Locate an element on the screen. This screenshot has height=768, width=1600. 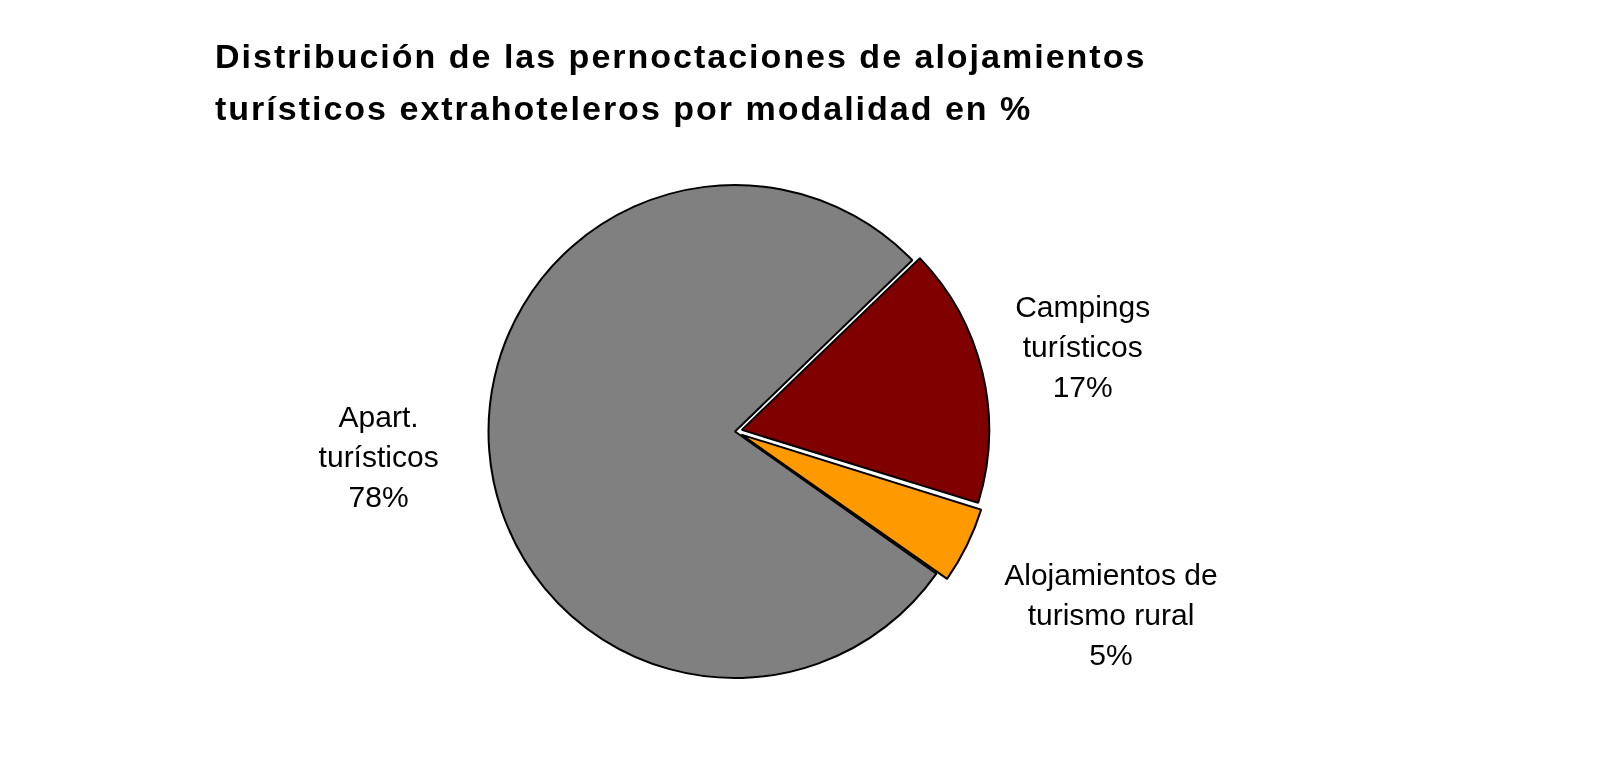
chart-title: Distribución de las pernoctaciones de alojamientos turísticos extrahoteleros por modalidad en % is located at coordinates (681, 82).